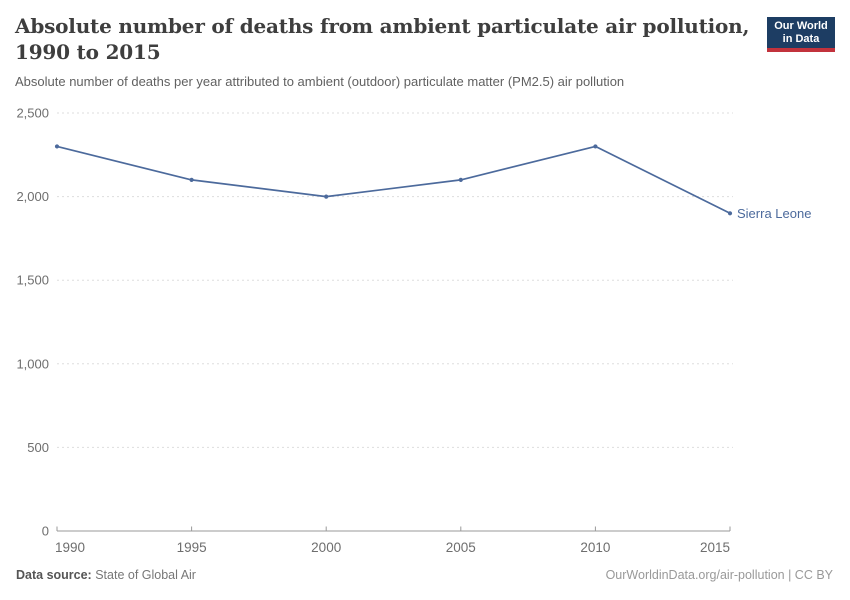 The height and width of the screenshot is (600, 850). What do you see at coordinates (32, 280) in the screenshot?
I see `y-tick-label: 1,500` at bounding box center [32, 280].